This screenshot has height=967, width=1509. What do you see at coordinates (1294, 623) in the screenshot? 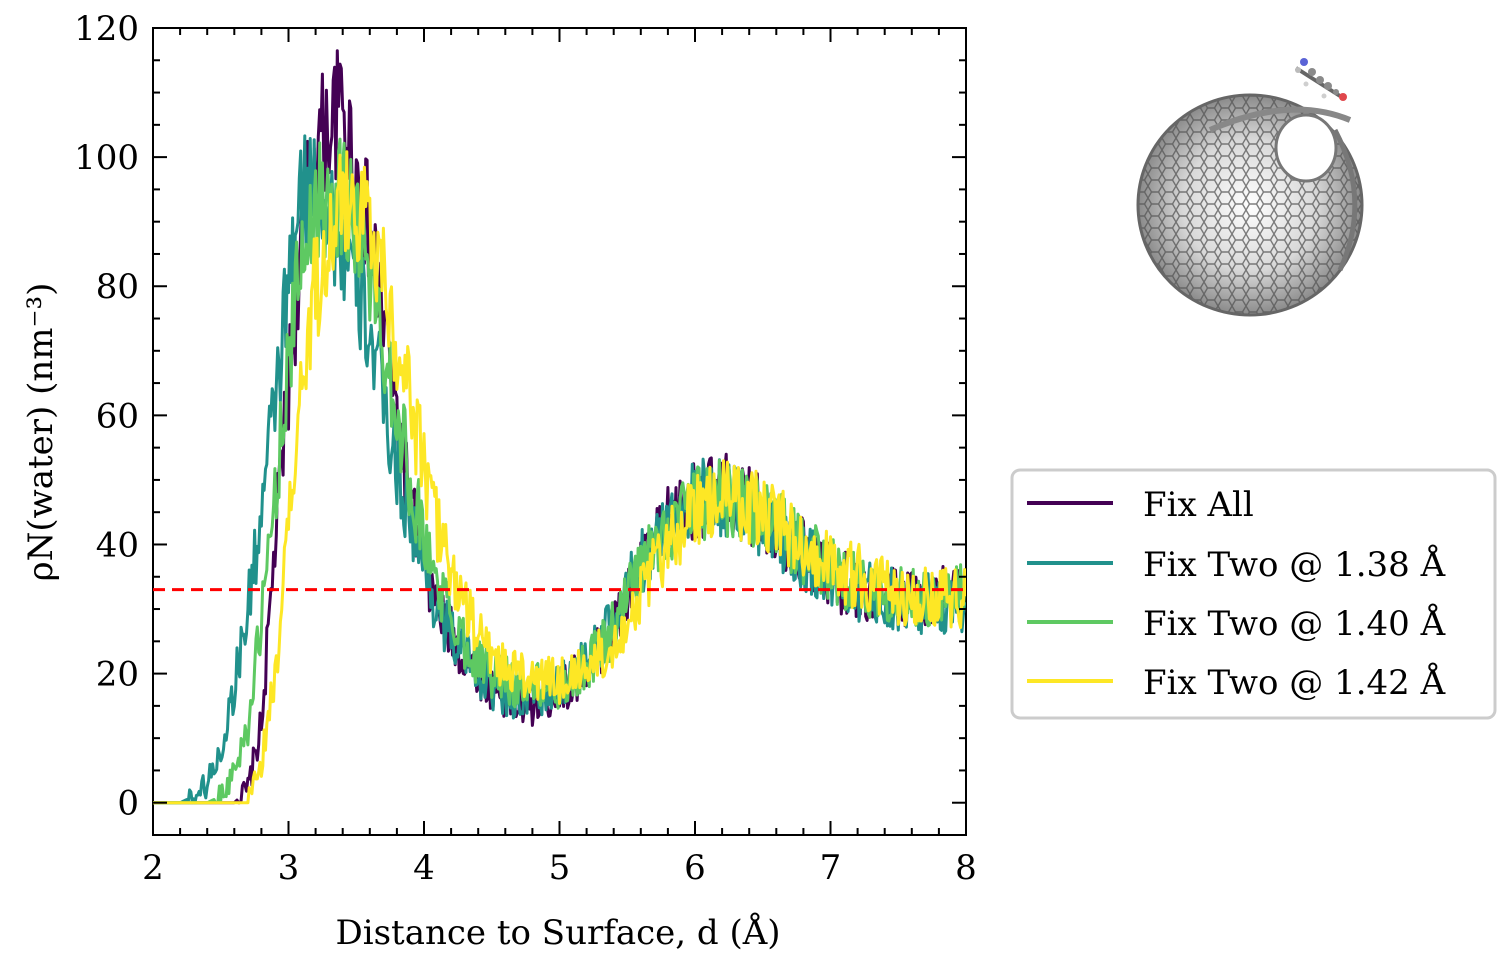
I see `legend-label-2: Fix Two @ 1.40 Å` at bounding box center [1294, 623].